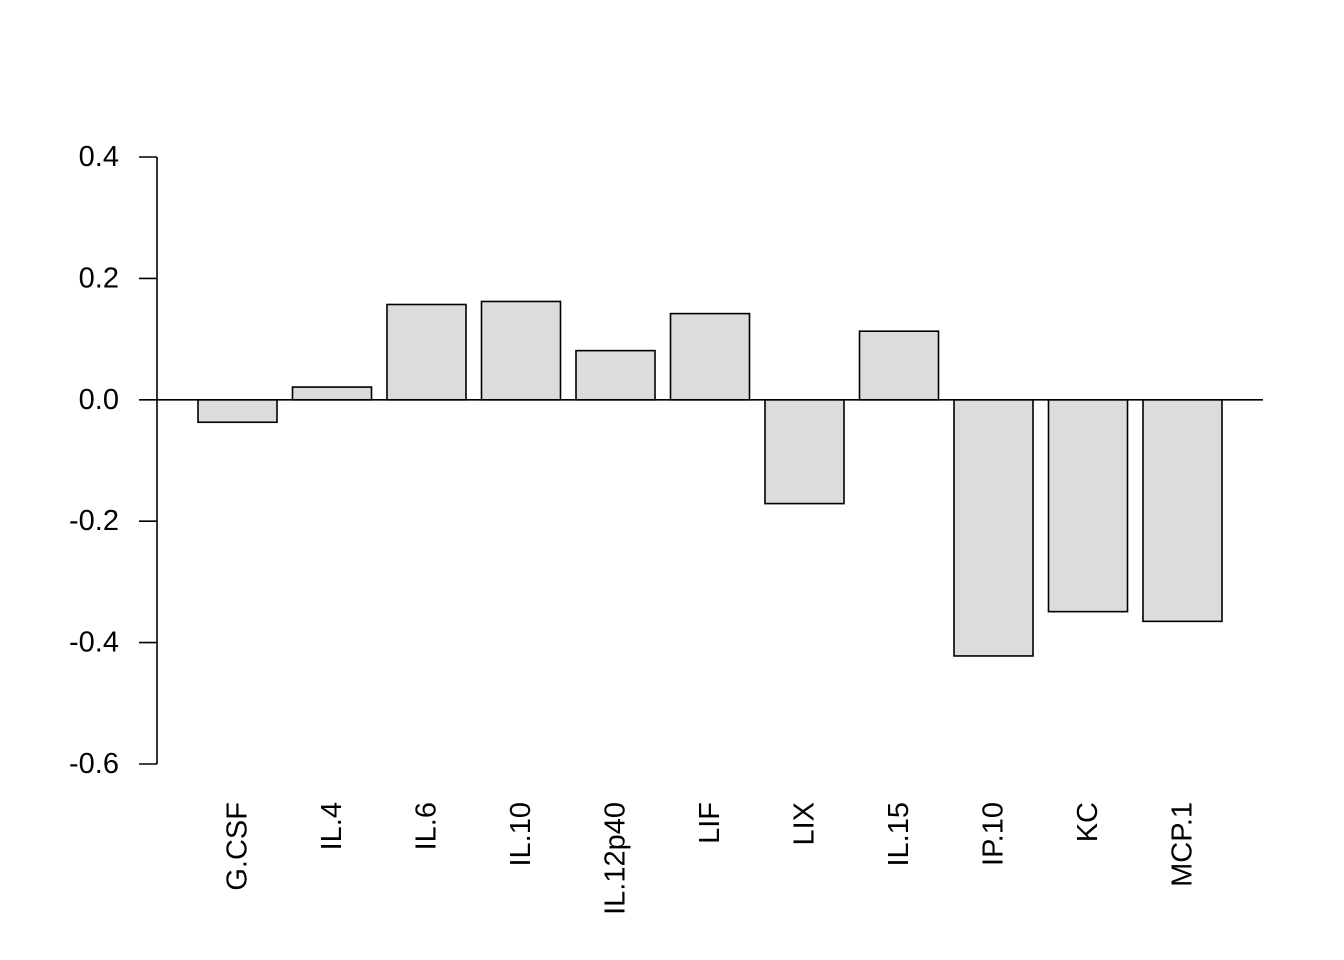  What do you see at coordinates (899, 834) in the screenshot?
I see `x-category-label: IL.15` at bounding box center [899, 834].